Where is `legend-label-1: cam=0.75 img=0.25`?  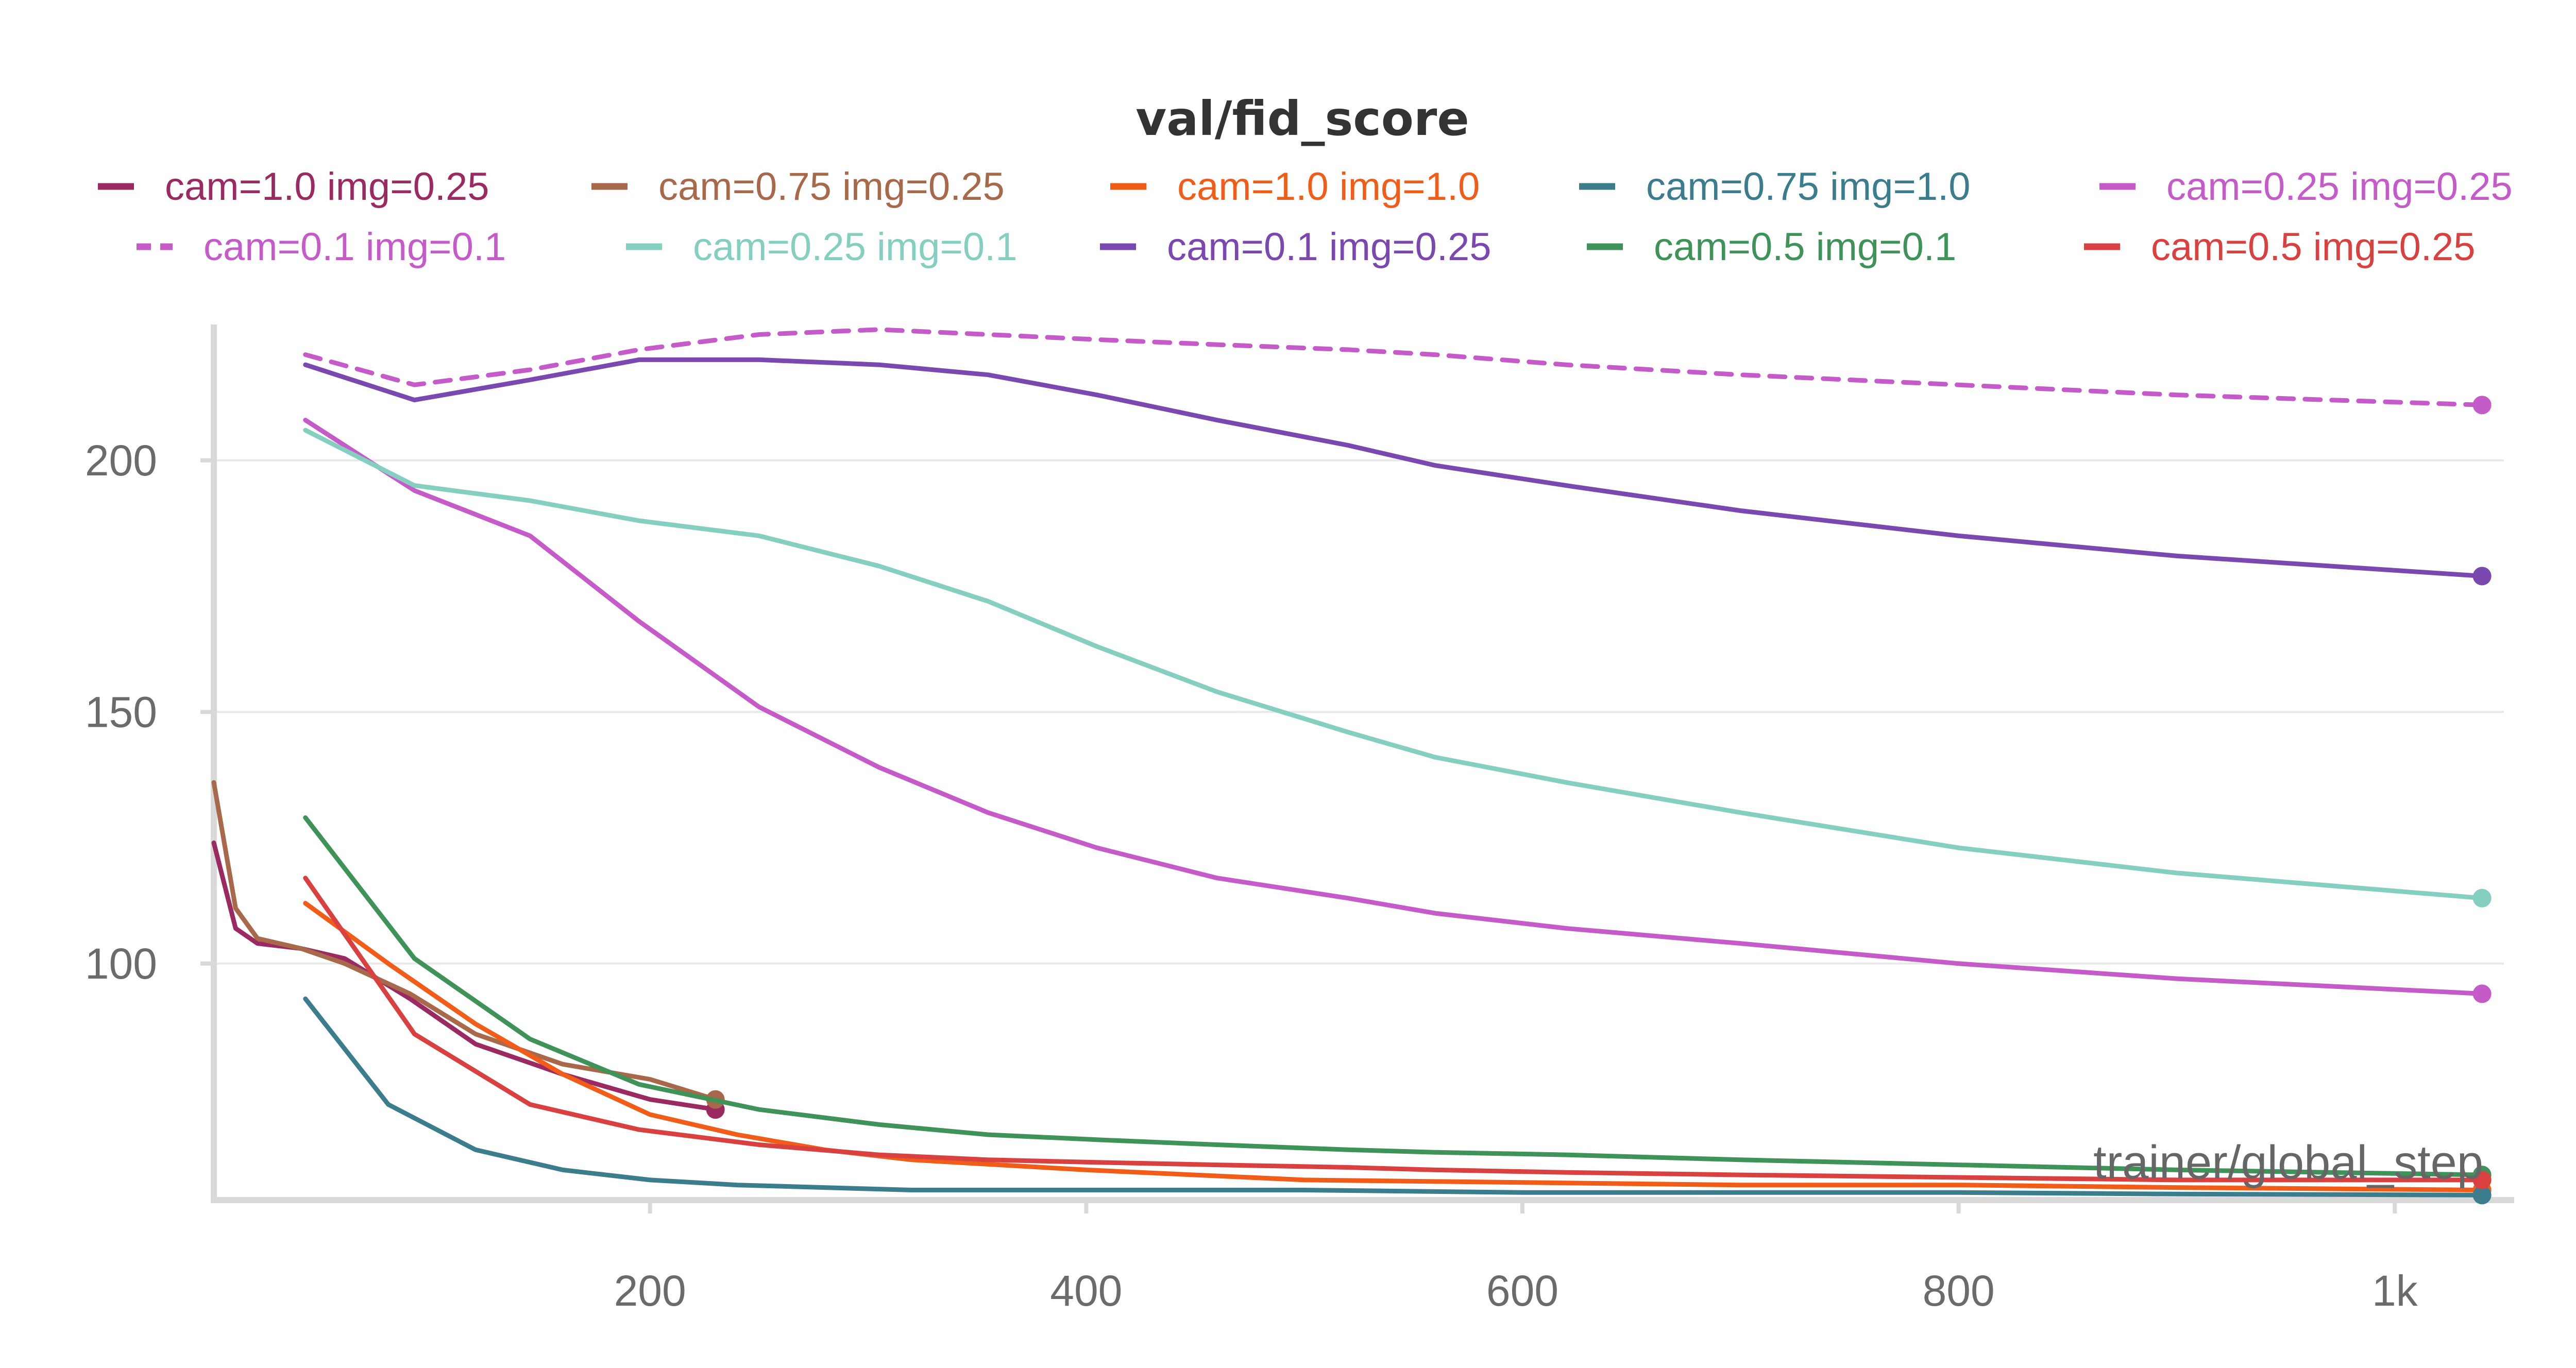 legend-label-1: cam=0.75 img=0.25 is located at coordinates (831, 187).